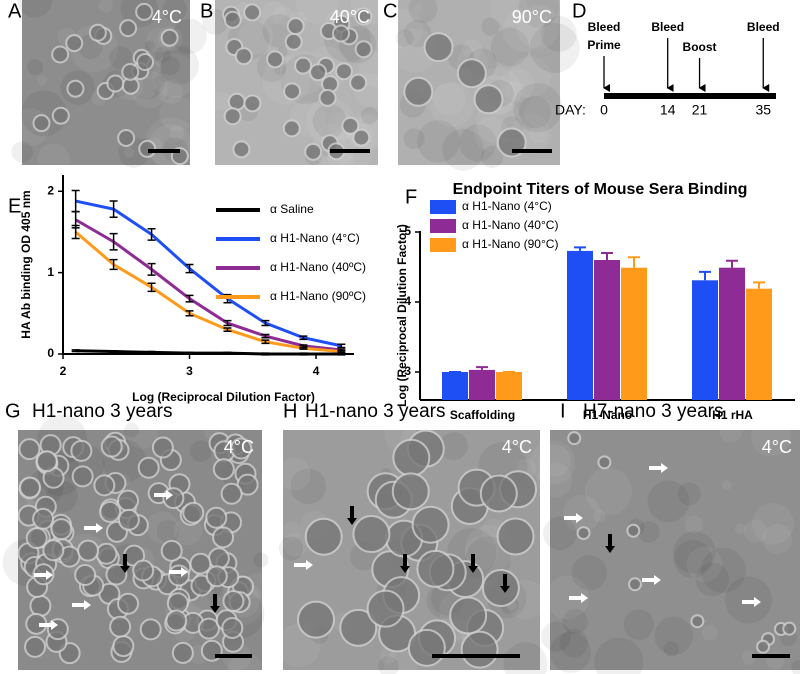 The height and width of the screenshot is (674, 800). Describe the element at coordinates (517, 447) in the screenshot. I see `temperature-label: 4°C` at that location.